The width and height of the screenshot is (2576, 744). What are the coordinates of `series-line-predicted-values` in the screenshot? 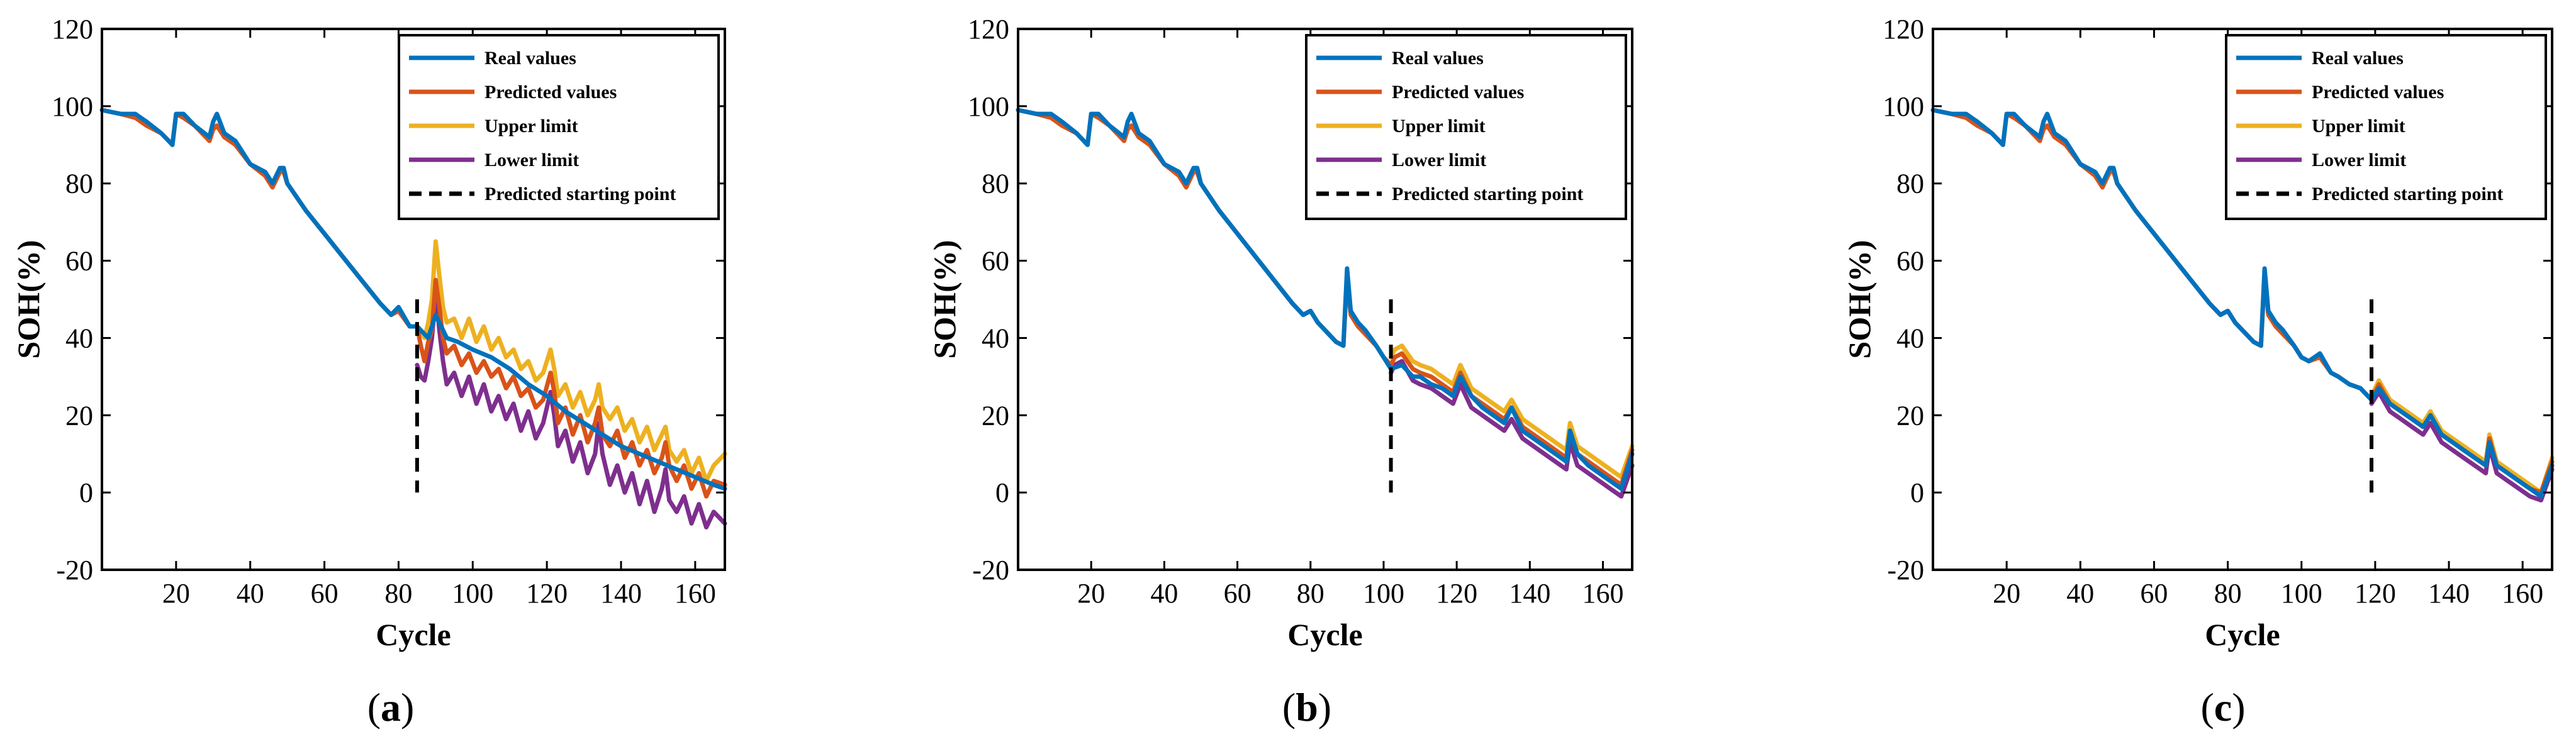 It's located at (413, 303).